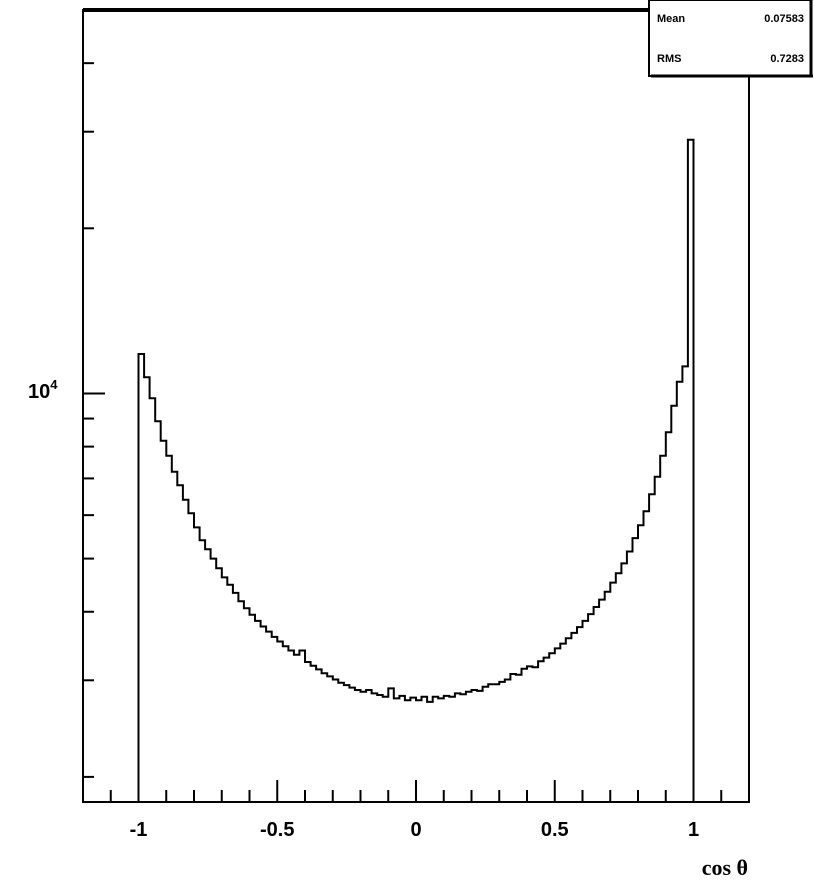 The image size is (814, 882). I want to click on stats-rms-value: 0.7283, so click(787, 59).